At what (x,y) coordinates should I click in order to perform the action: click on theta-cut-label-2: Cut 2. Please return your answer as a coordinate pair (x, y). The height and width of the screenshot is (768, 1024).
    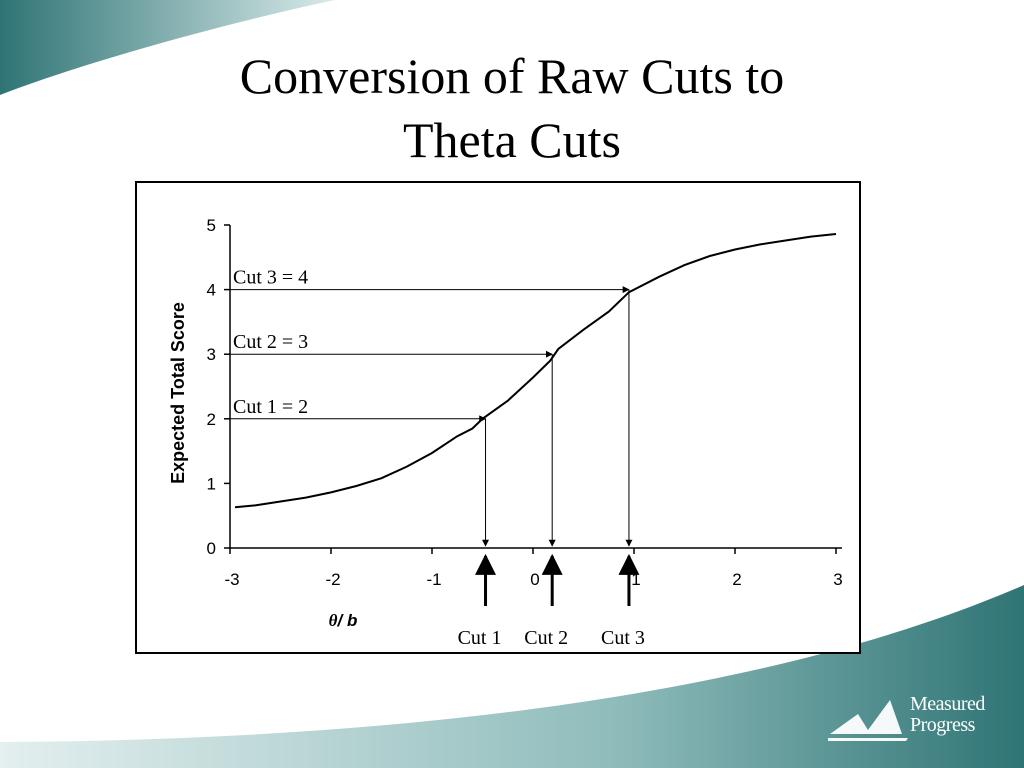
    Looking at the image, I should click on (546, 638).